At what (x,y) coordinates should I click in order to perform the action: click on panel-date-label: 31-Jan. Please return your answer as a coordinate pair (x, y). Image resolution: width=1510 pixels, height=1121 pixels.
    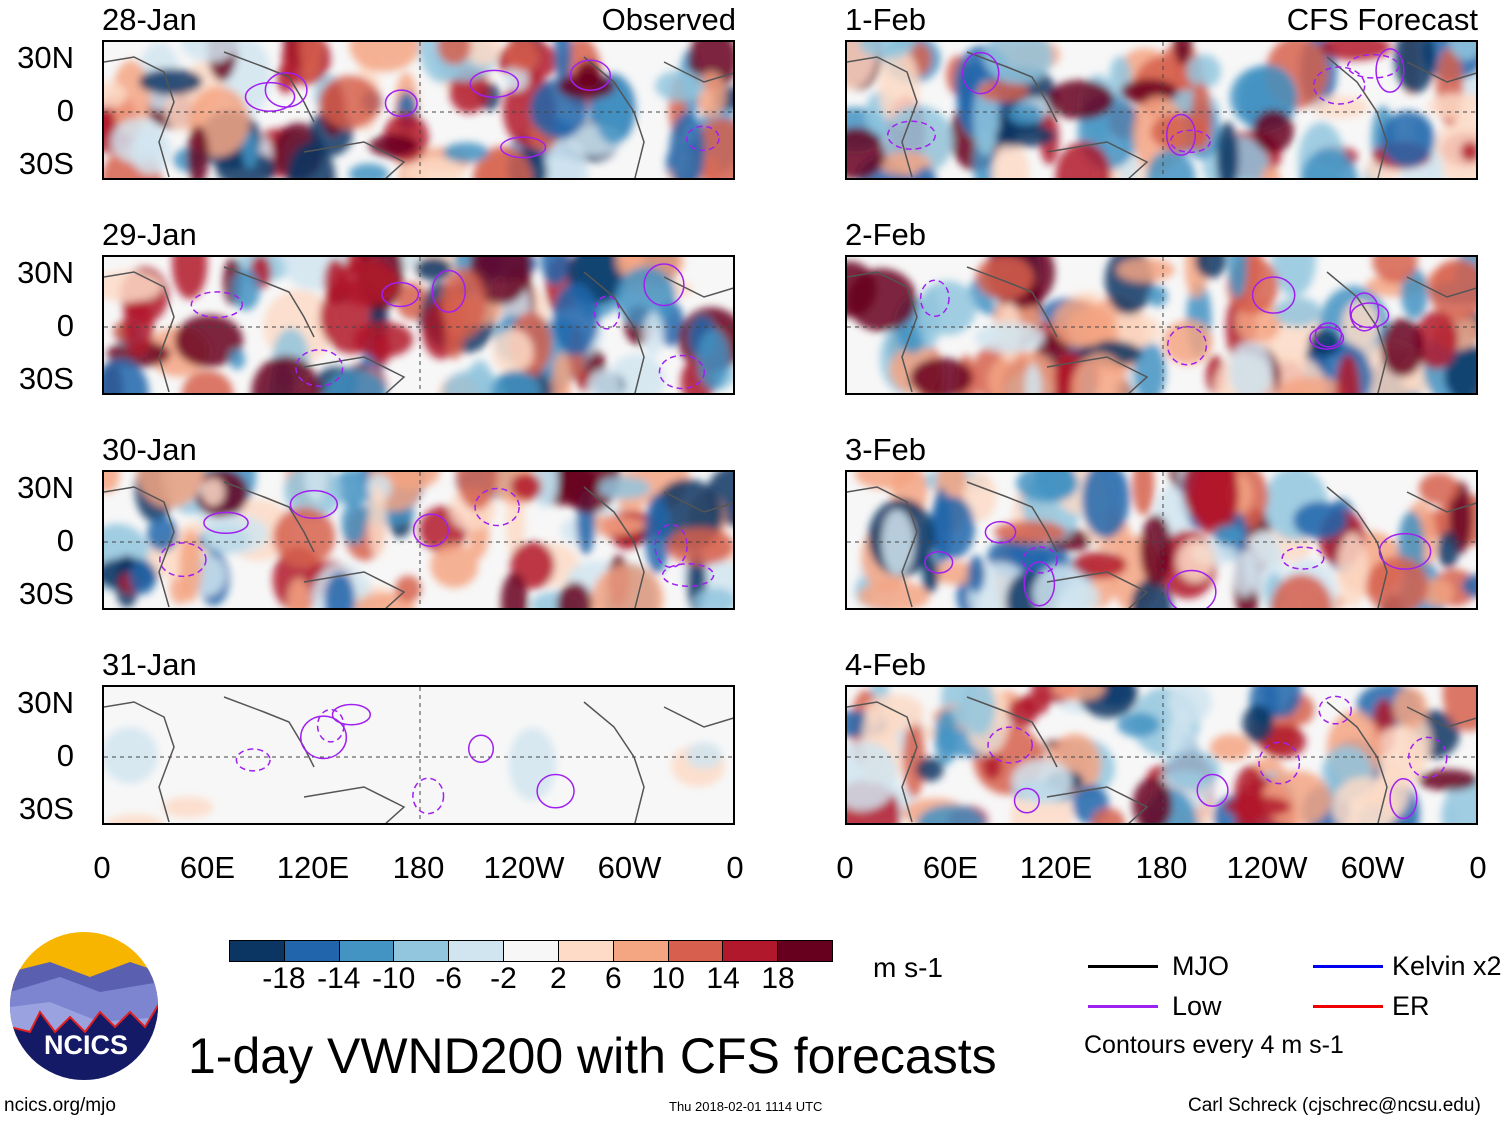
    Looking at the image, I should click on (149, 664).